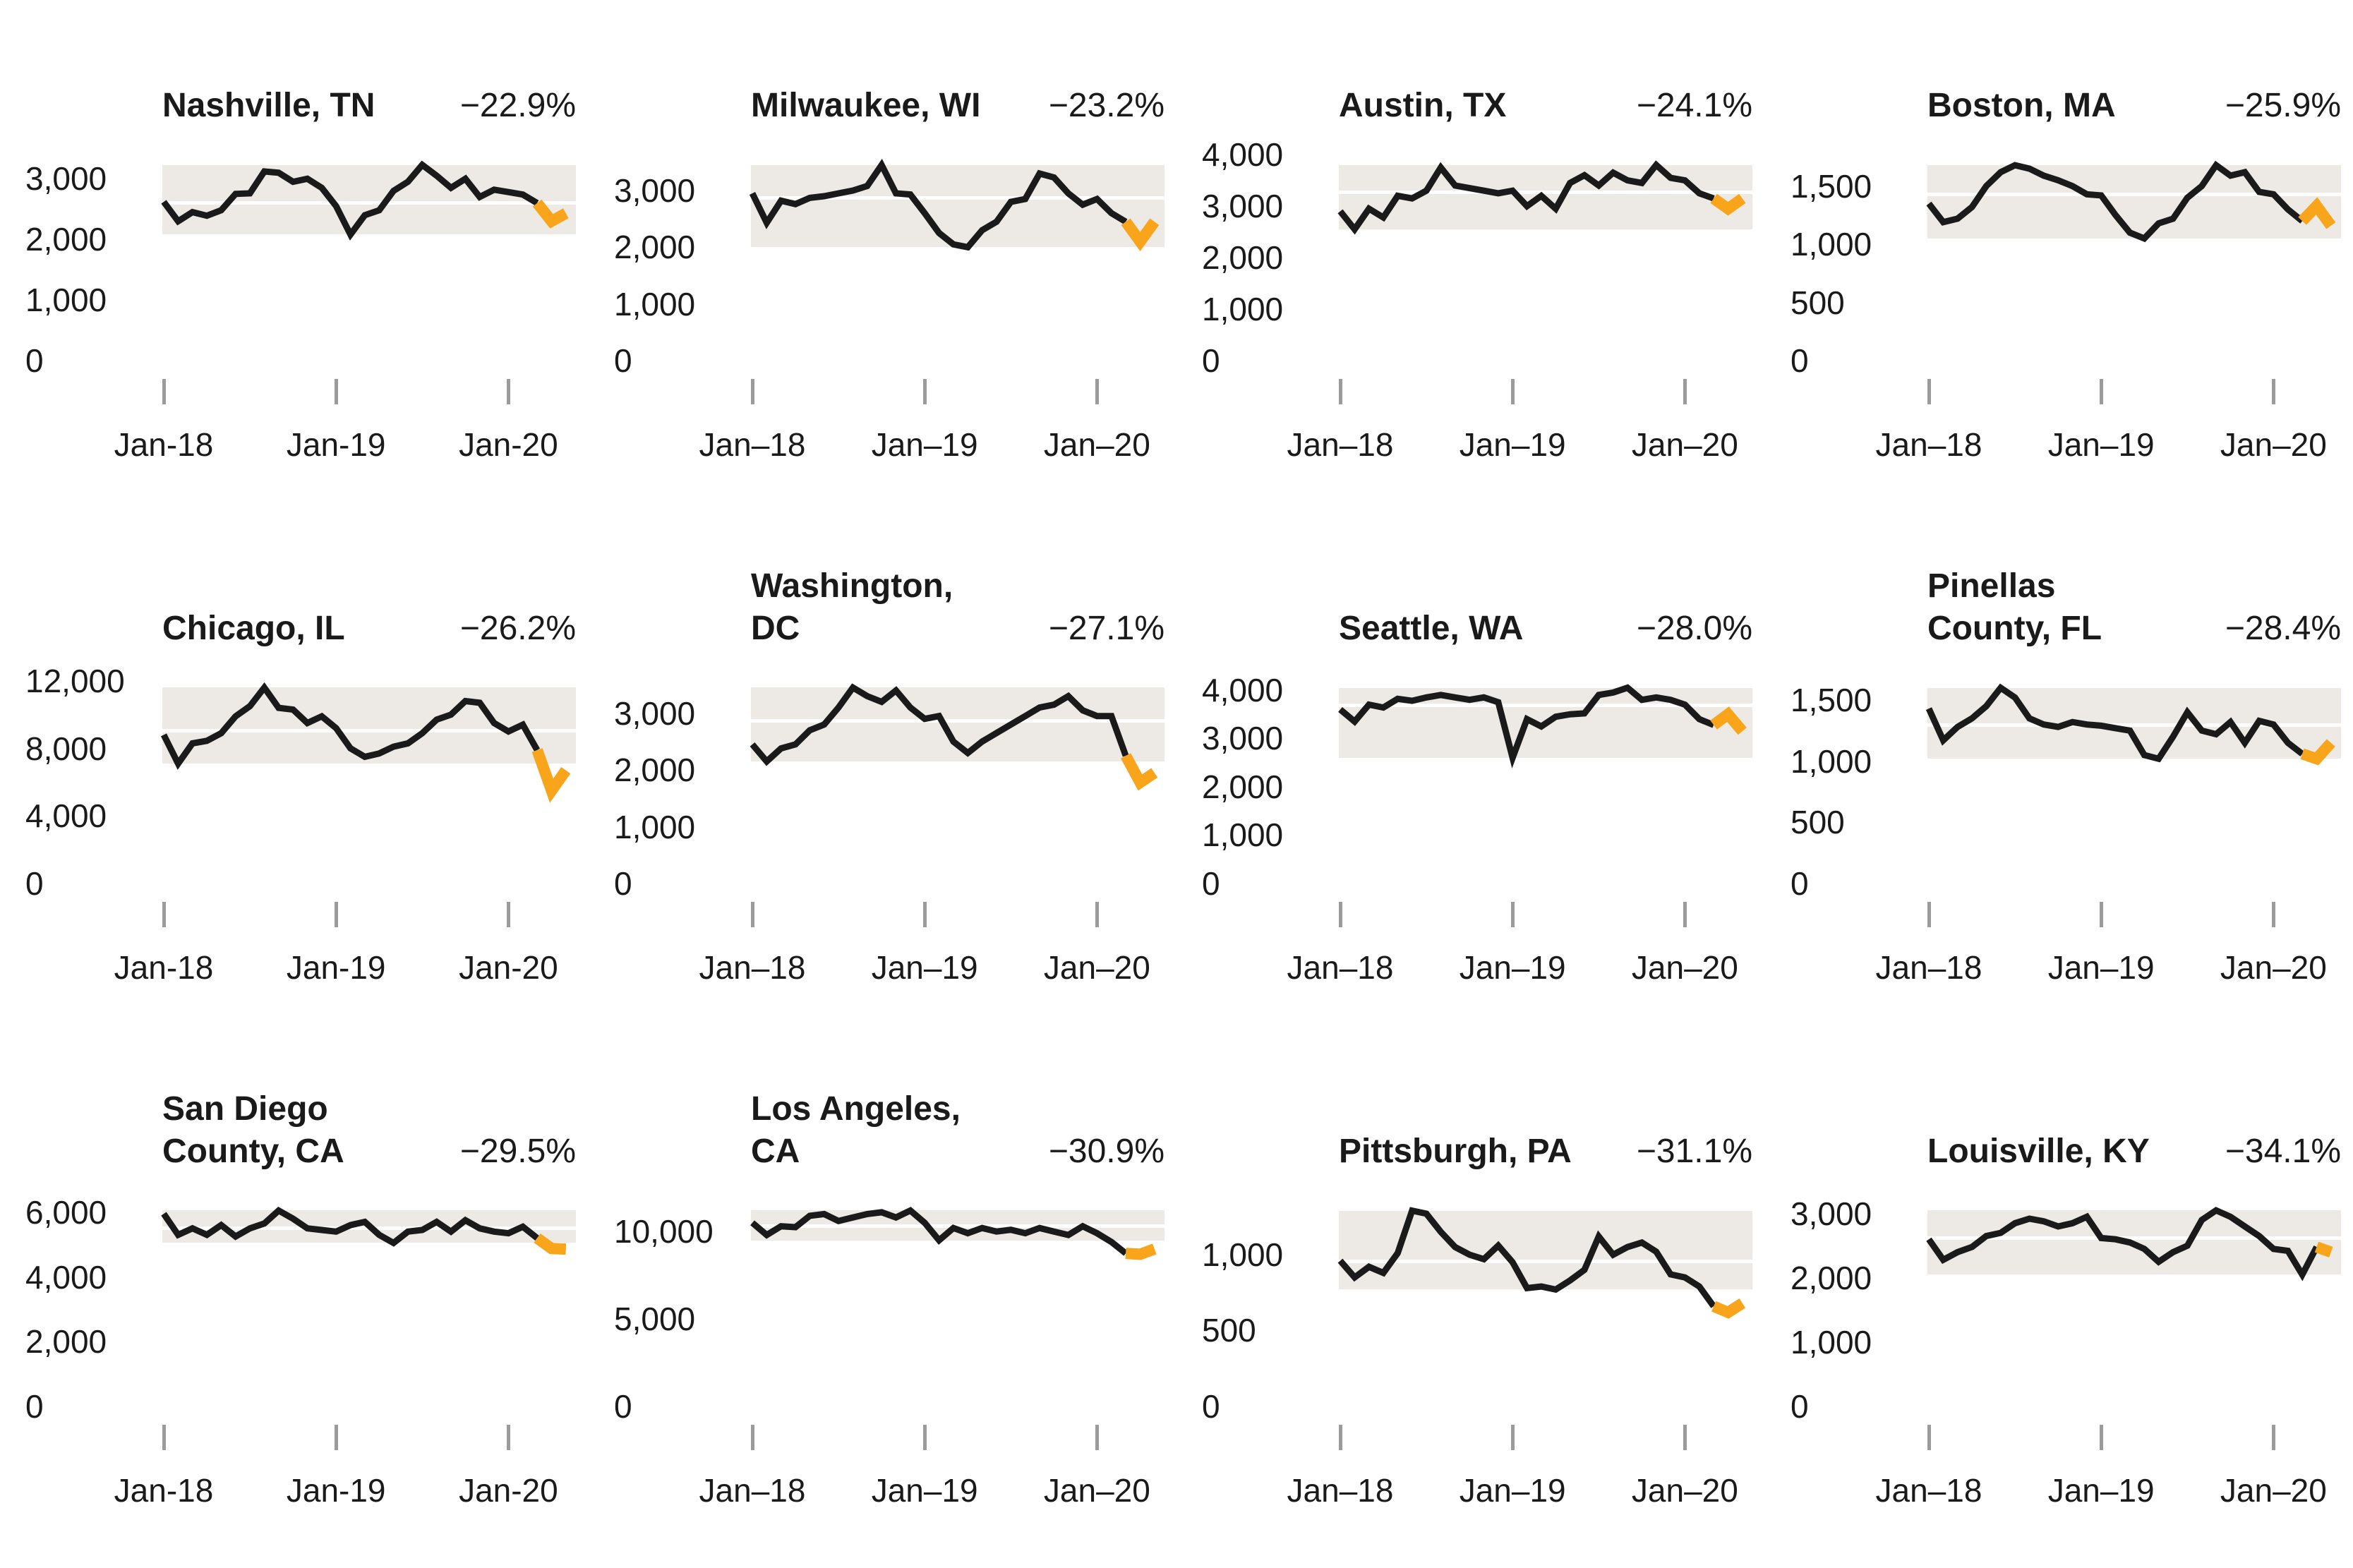 This screenshot has width=2353, height=1568. What do you see at coordinates (1423, 106) in the screenshot?
I see `chart-title: Austin, TX` at bounding box center [1423, 106].